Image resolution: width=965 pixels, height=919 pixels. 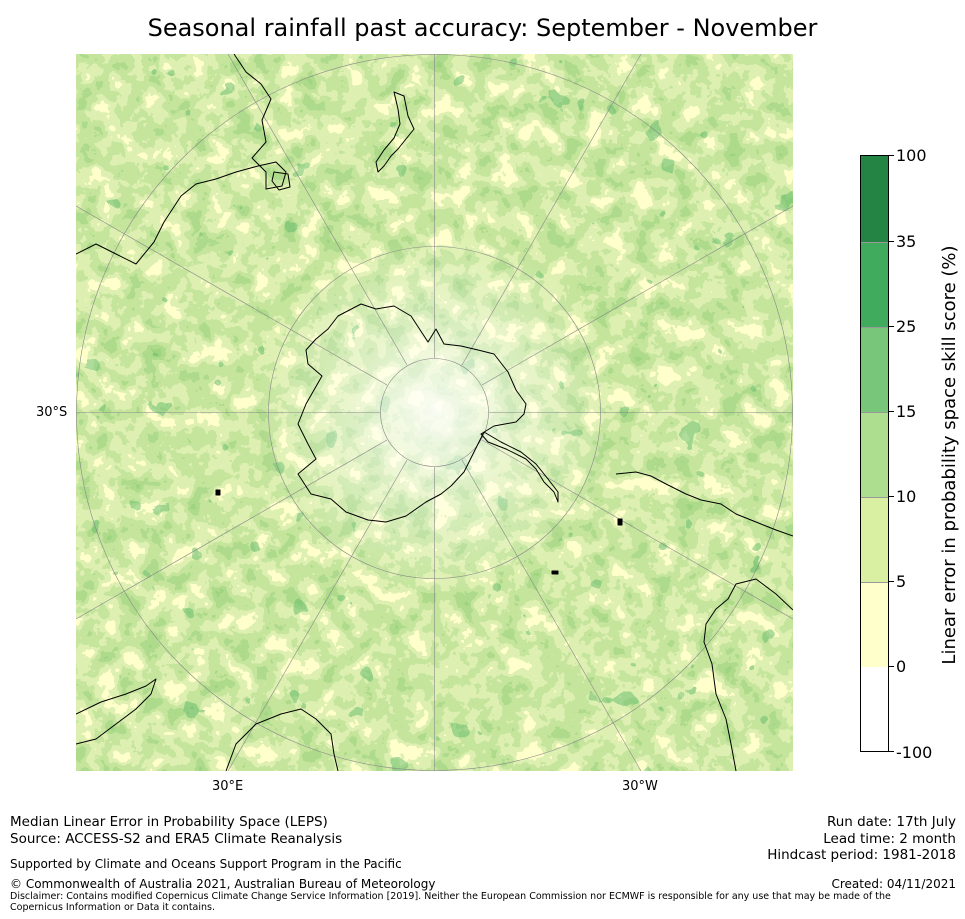 What do you see at coordinates (906, 326) in the screenshot?
I see `colorbar-label: 25` at bounding box center [906, 326].